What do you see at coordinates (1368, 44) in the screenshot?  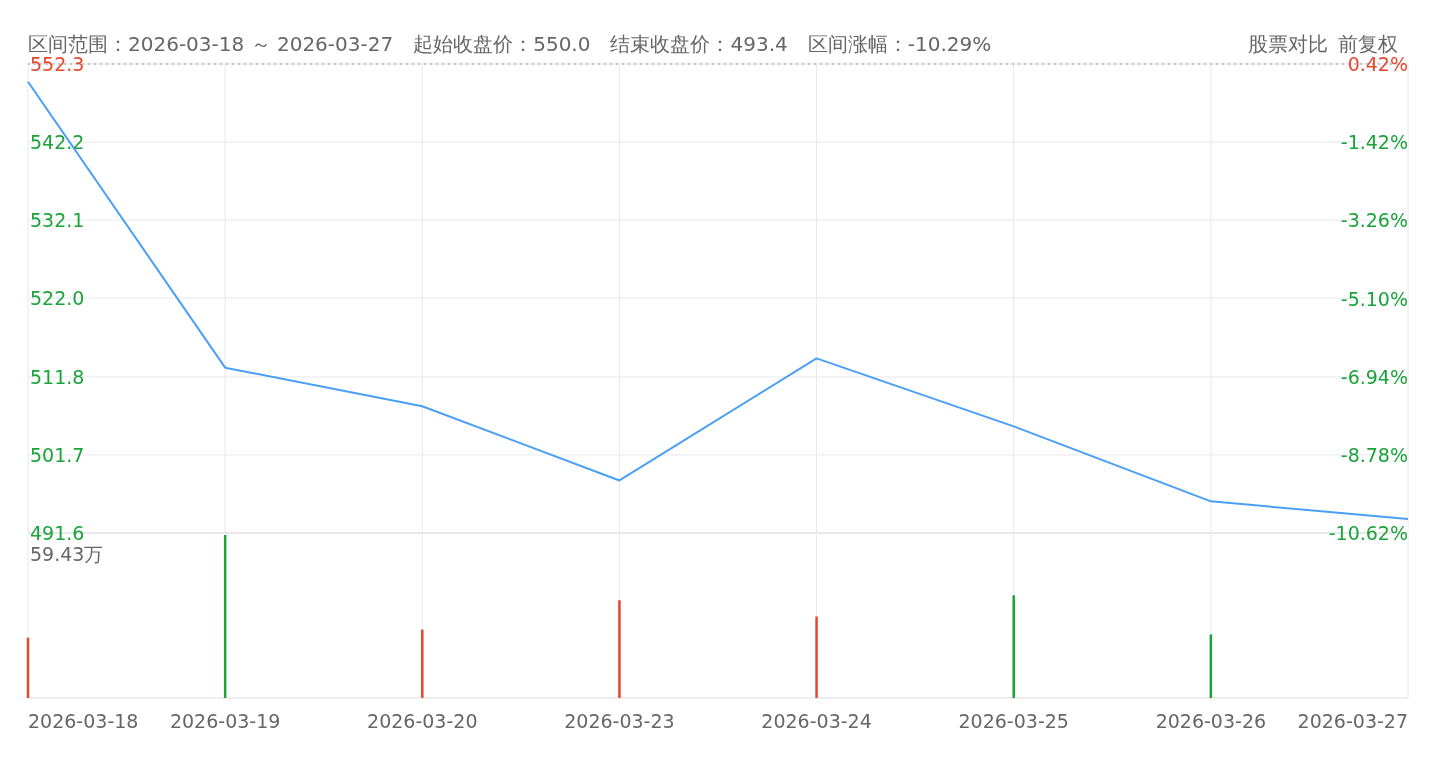 I see `text: 前复权` at bounding box center [1368, 44].